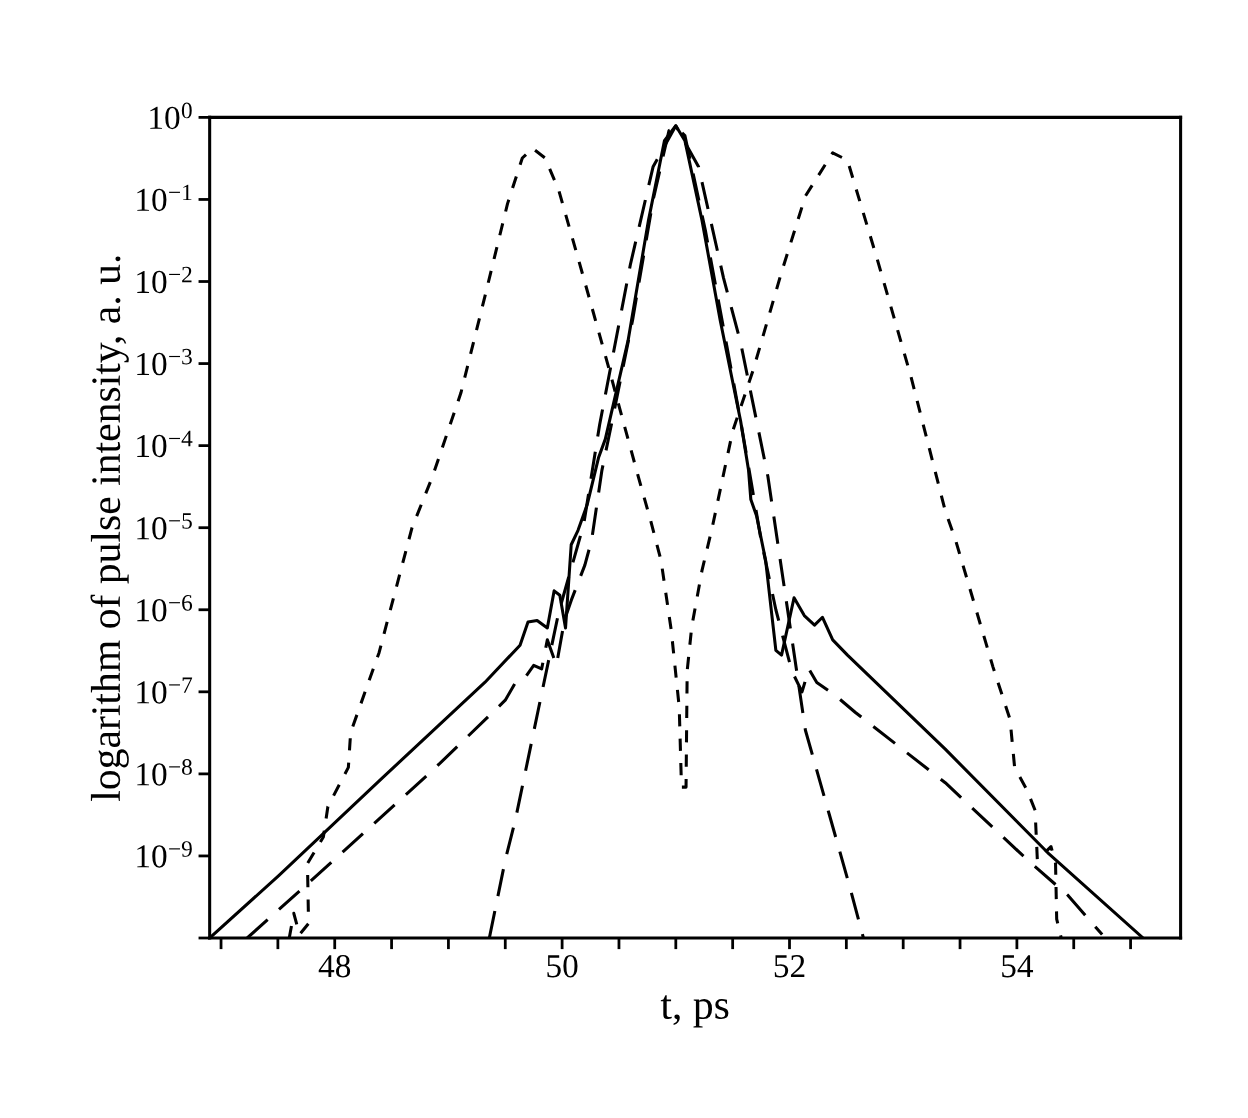  What do you see at coordinates (164, 198) in the screenshot?
I see `y-tick-label: 10$^{−1}$` at bounding box center [164, 198].